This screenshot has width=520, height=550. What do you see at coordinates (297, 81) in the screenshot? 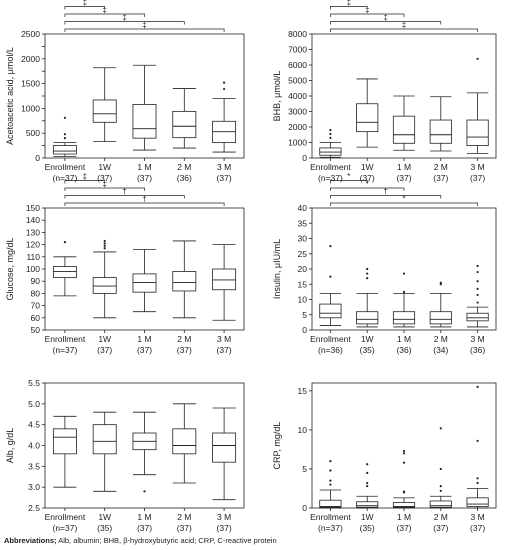
I see `y-tick-label: 5000` at bounding box center [297, 81].